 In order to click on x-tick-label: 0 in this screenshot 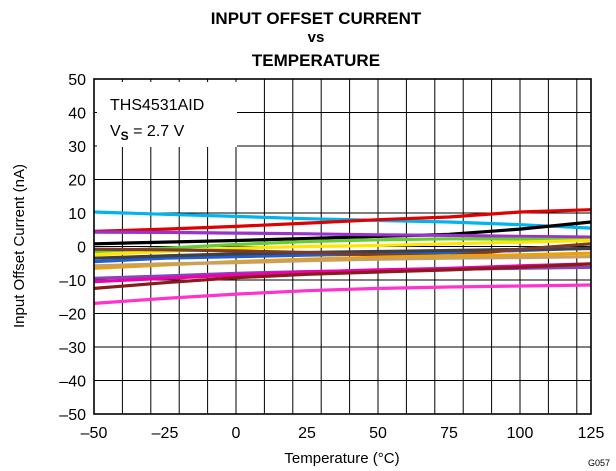, I will do `click(236, 433)`.